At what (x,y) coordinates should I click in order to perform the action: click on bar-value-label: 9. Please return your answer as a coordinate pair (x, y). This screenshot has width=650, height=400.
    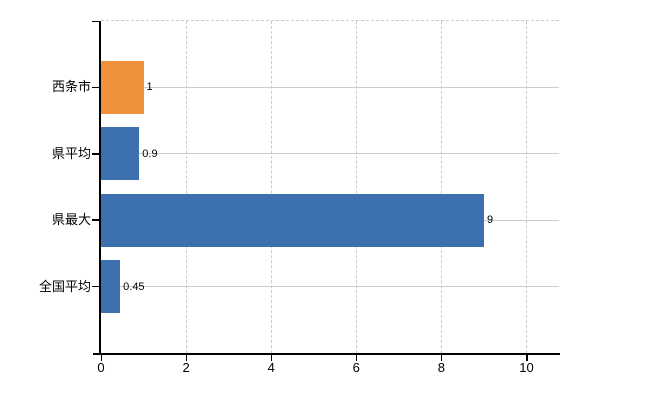
    Looking at the image, I should click on (490, 220).